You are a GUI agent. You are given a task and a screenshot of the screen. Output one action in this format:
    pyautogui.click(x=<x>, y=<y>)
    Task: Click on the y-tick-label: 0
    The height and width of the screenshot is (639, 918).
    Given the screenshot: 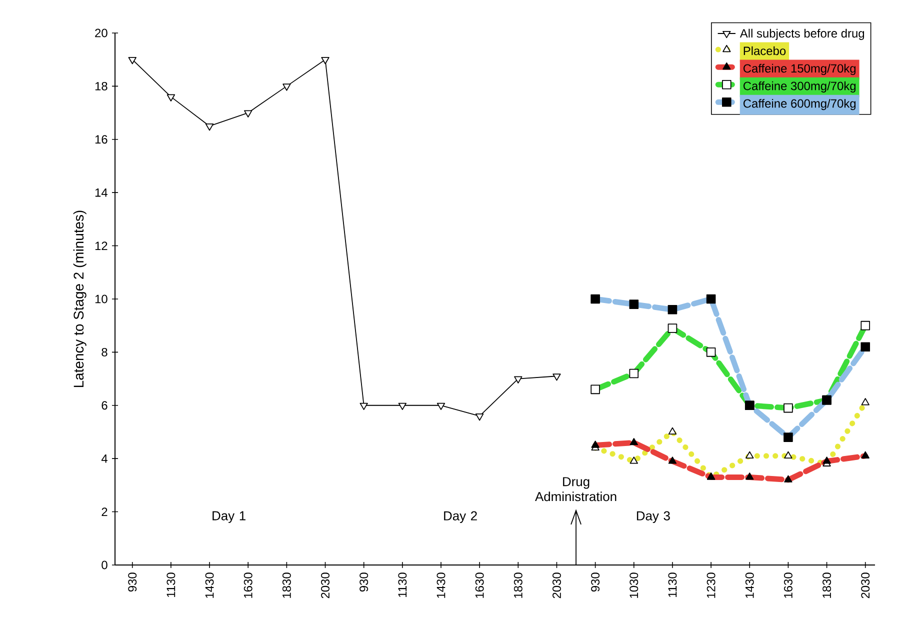 What is the action you would take?
    pyautogui.click(x=105, y=565)
    